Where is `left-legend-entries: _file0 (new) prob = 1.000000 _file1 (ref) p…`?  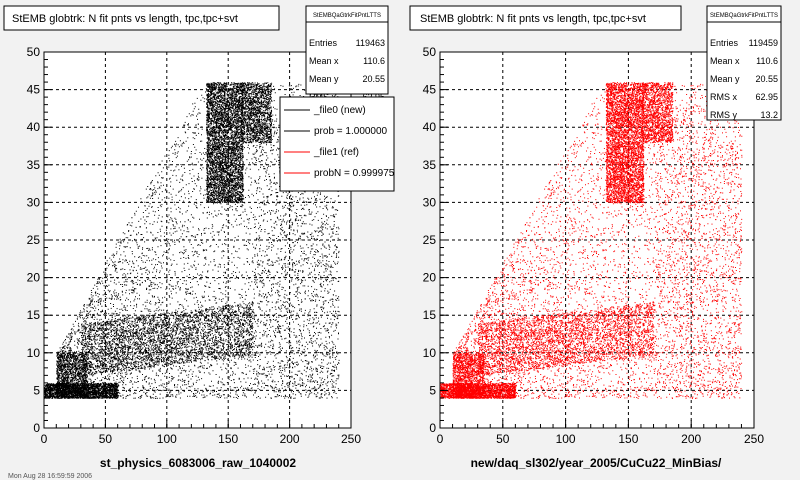 left-legend-entries: _file0 (new) prob = 1.000000 _file1 (ref) p… is located at coordinates (339, 142).